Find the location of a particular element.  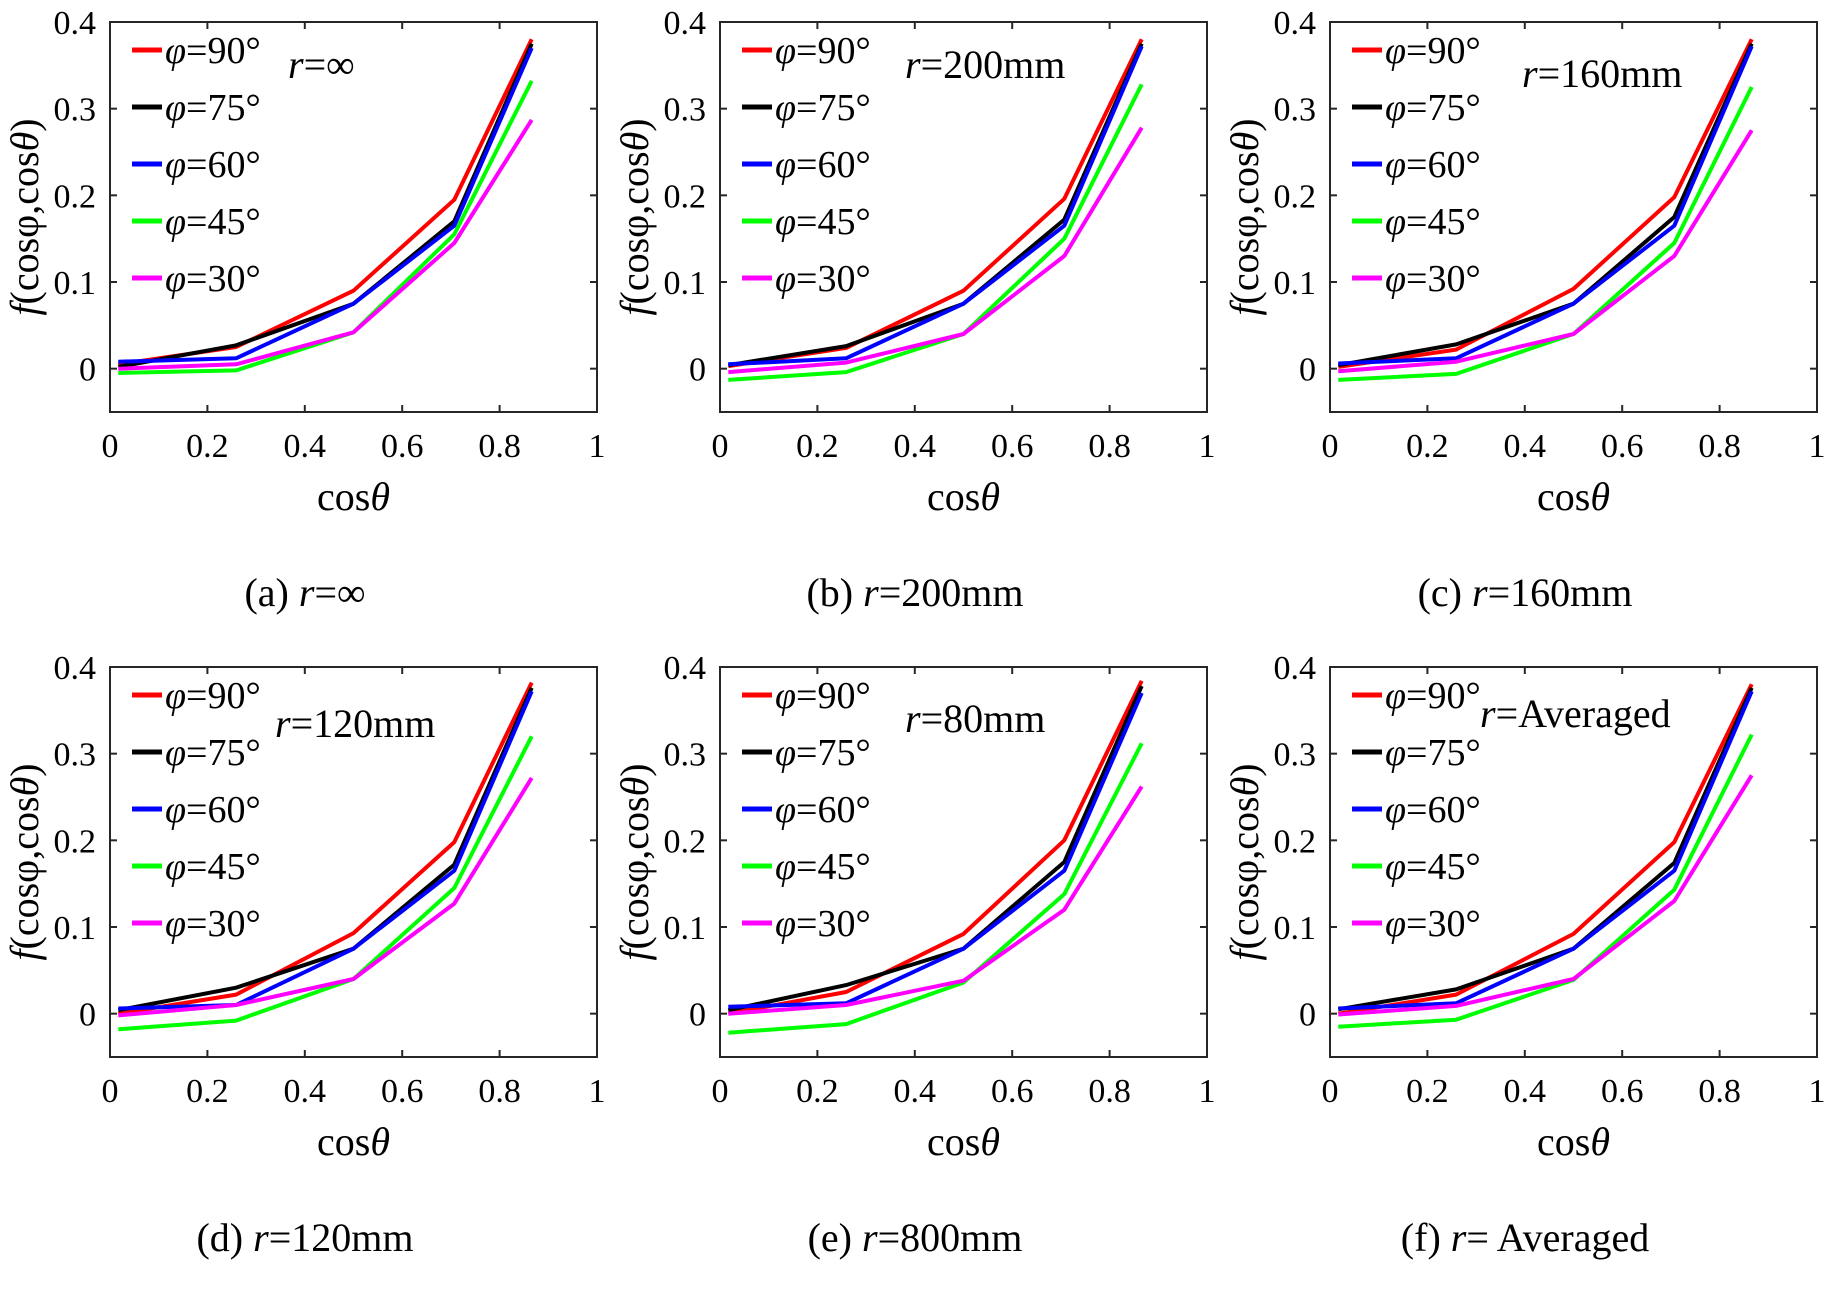

caption-prefix: (a) is located at coordinates (271, 592).